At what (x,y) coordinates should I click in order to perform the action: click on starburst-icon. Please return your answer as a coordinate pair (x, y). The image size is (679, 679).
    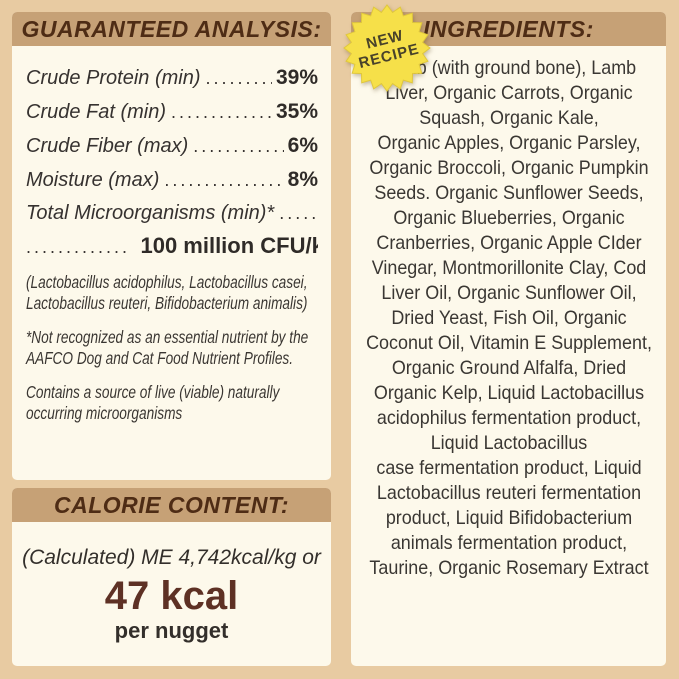
    Looking at the image, I should click on (387, 48).